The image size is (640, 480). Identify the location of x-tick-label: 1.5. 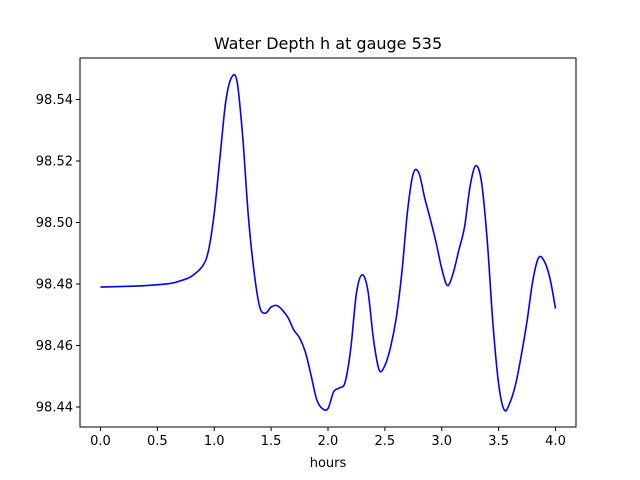
(271, 441).